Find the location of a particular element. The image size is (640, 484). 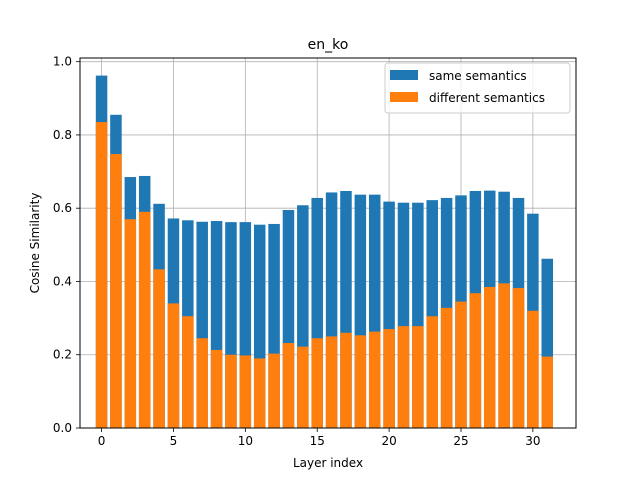

x-tick-label: 30 is located at coordinates (532, 441).